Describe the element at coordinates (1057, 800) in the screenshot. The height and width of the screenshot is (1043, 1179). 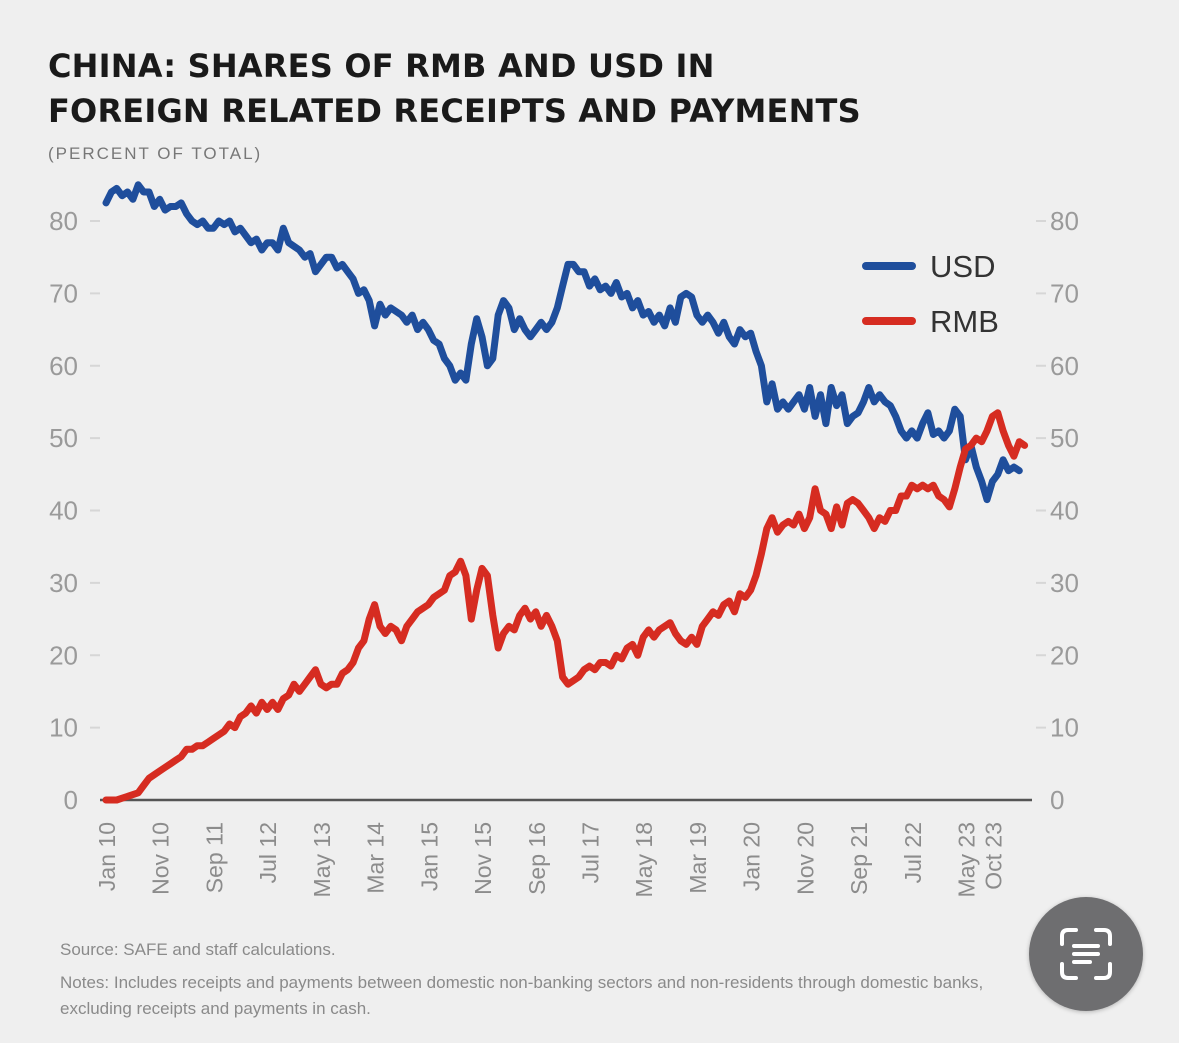
I see `y-tick-label-right: 0` at that location.